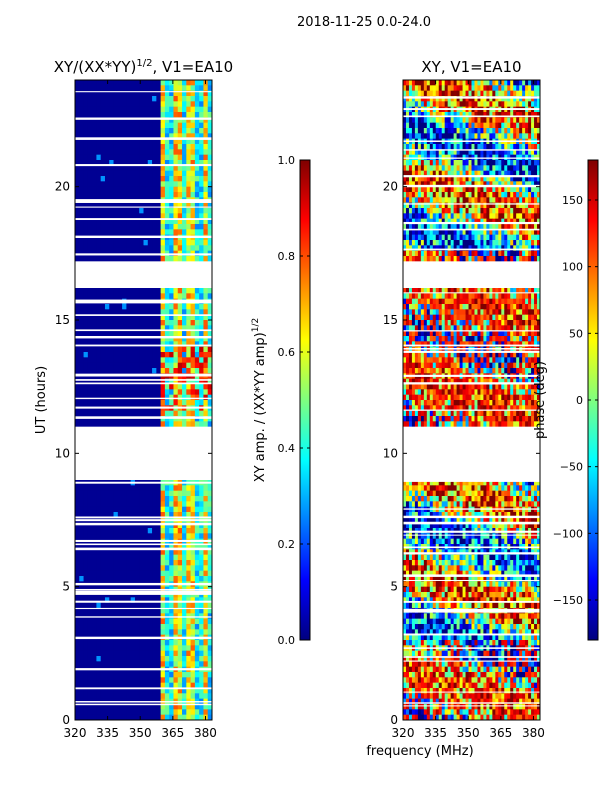 This screenshot has height=800, width=600. I want to click on flagged-integration-line, so click(143, 92).